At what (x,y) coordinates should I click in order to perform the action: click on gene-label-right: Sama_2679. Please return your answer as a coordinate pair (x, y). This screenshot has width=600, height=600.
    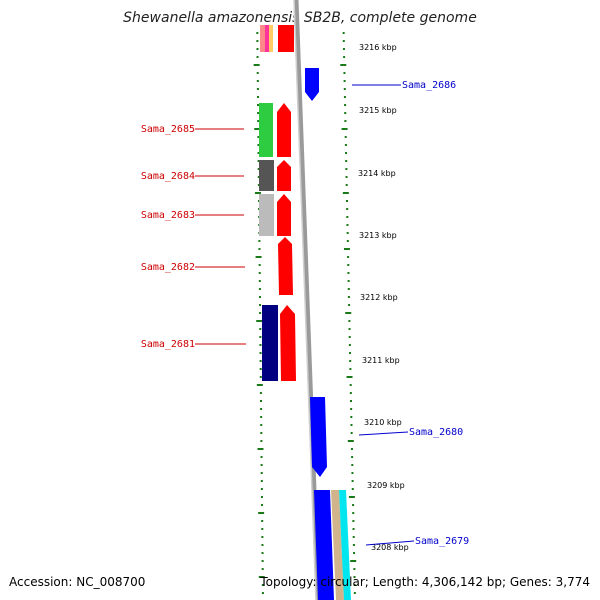
    Looking at the image, I should click on (442, 541).